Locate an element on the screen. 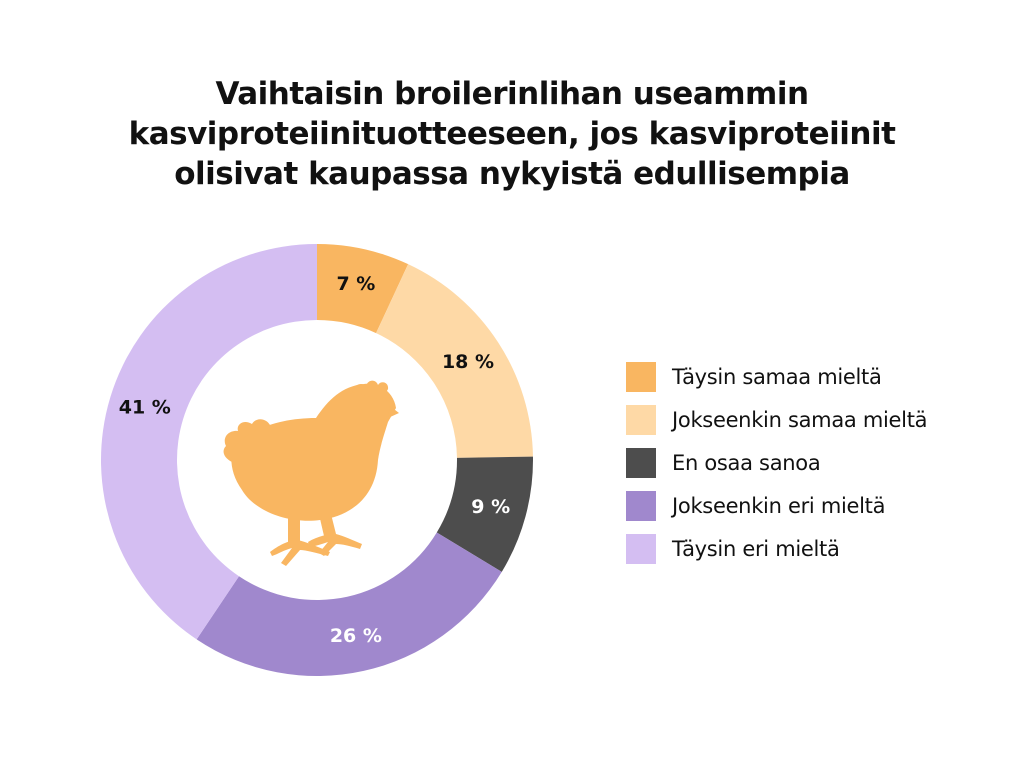 This screenshot has width=1024, height=783. legend-label: Jokseenkin eri mieltä is located at coordinates (779, 505).